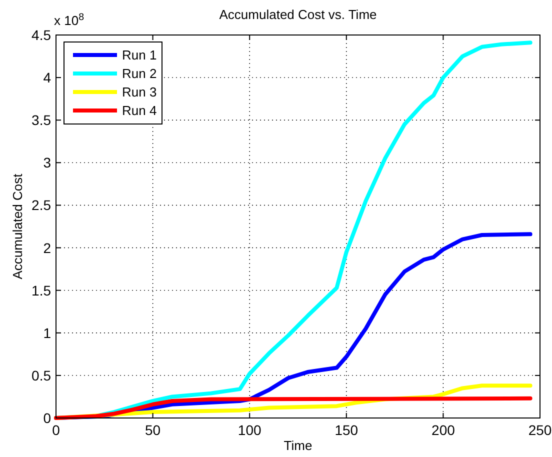 This screenshot has width=552, height=457. I want to click on y-tick-label: 0.5, so click(42, 375).